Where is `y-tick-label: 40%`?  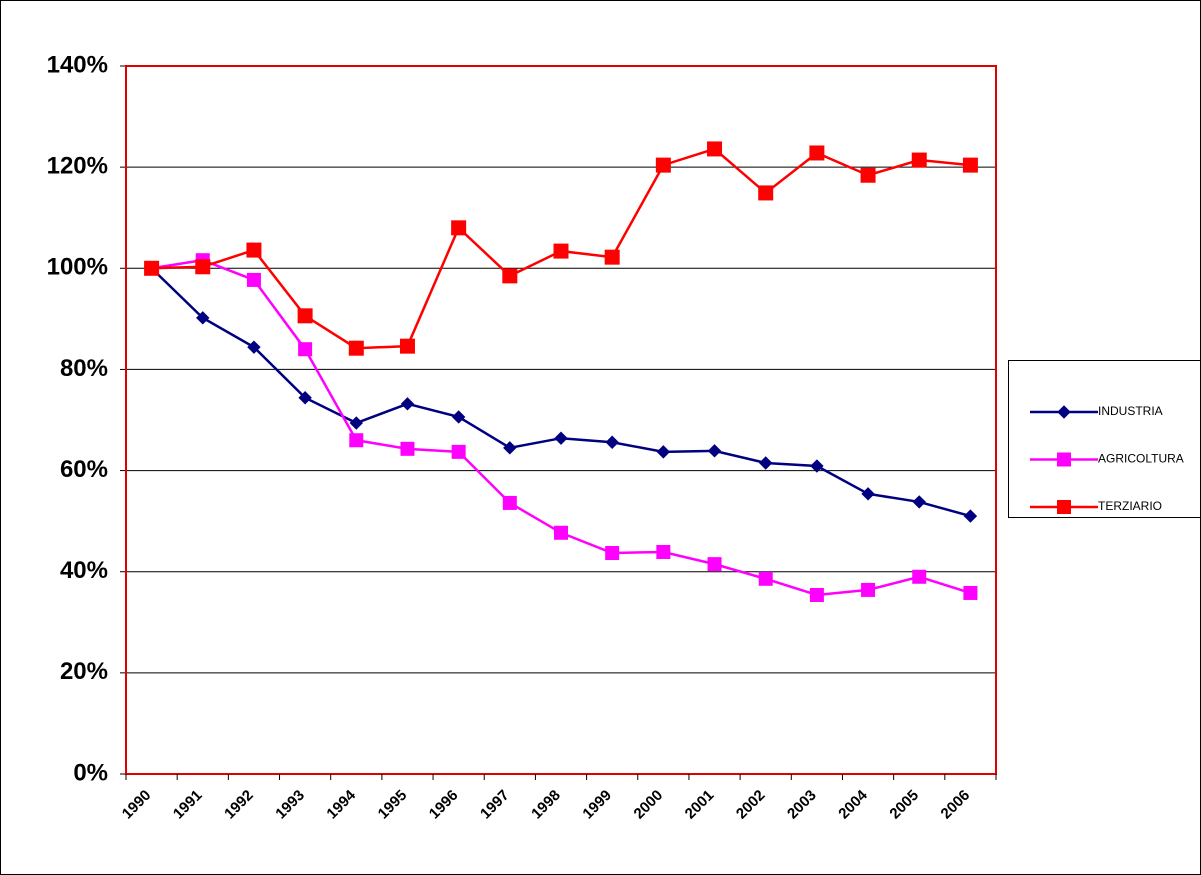 y-tick-label: 40% is located at coordinates (84, 570).